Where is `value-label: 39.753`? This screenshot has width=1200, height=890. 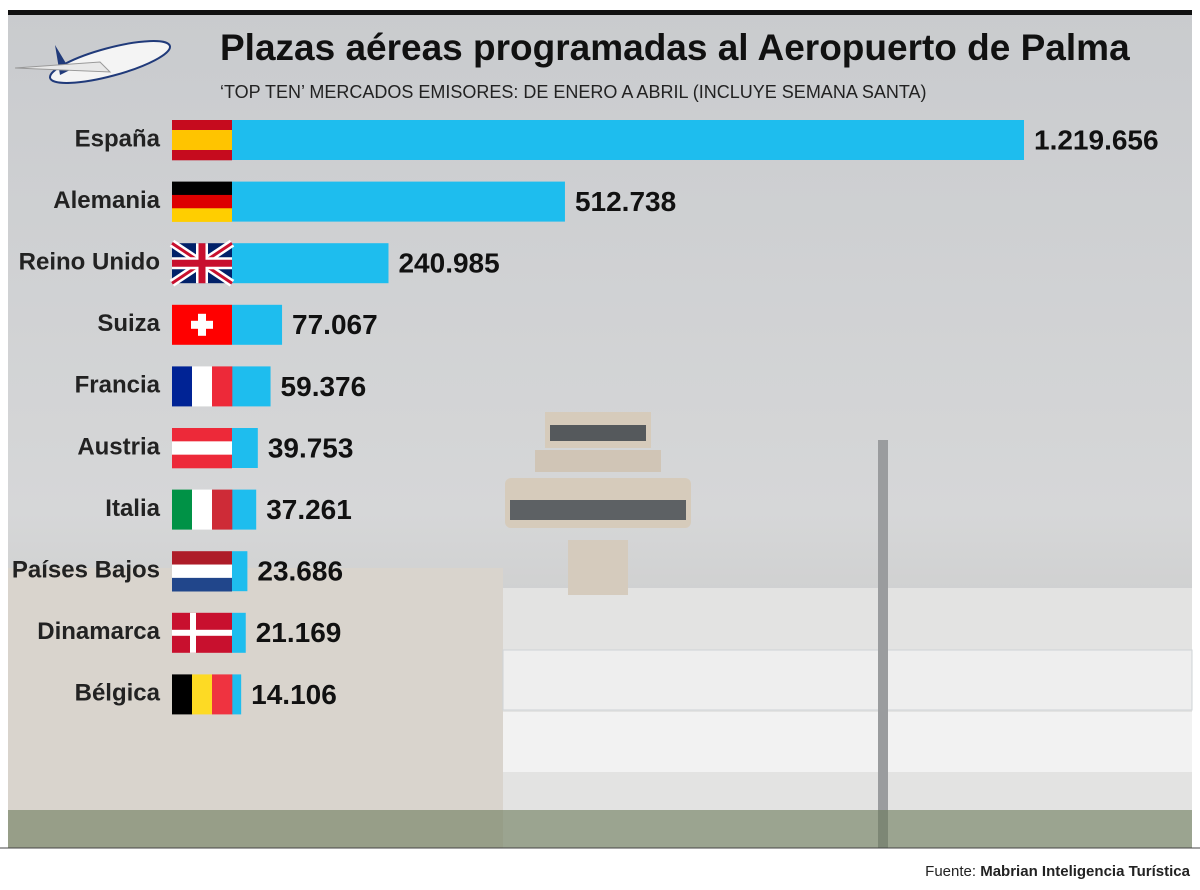 value-label: 39.753 is located at coordinates (311, 447).